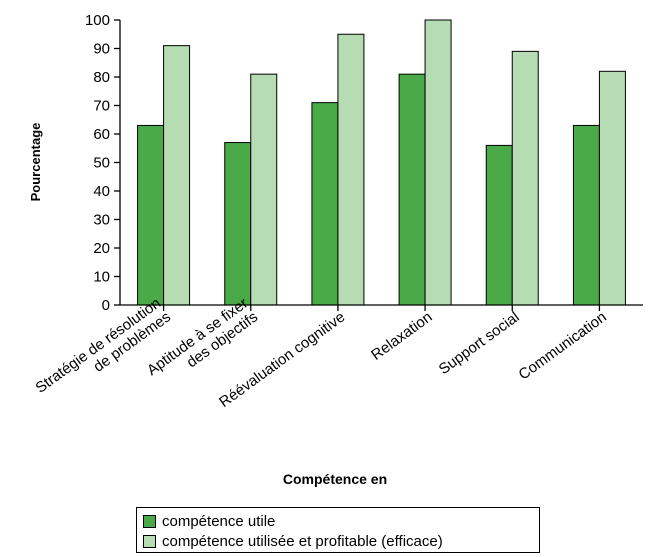  What do you see at coordinates (219, 521) in the screenshot?
I see `legend-label-series-1: compétence utile` at bounding box center [219, 521].